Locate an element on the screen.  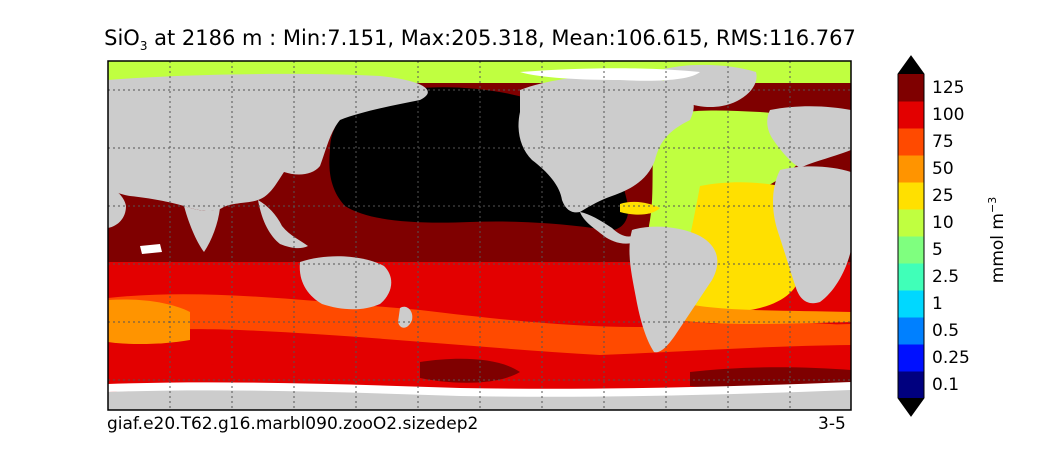
colorbar-under-arrow is located at coordinates (911, 407).